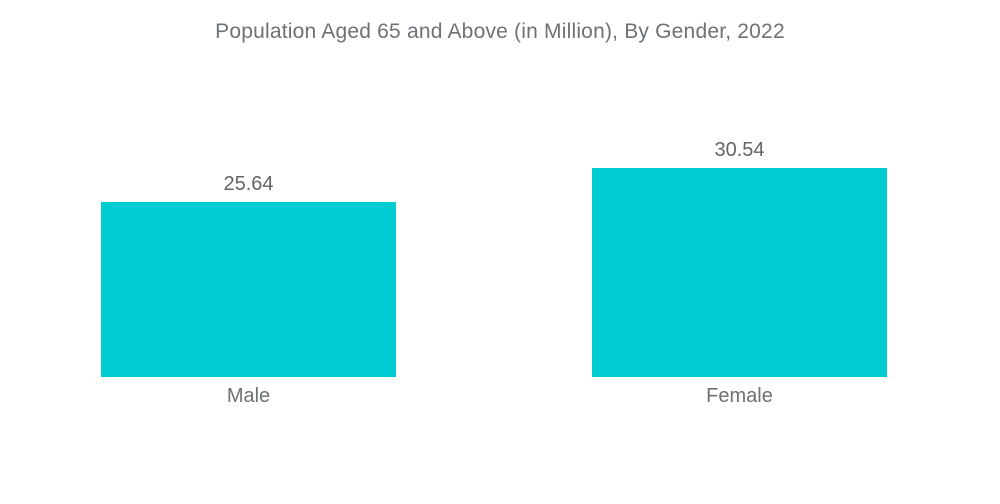 This screenshot has height=504, width=1000. What do you see at coordinates (739, 396) in the screenshot?
I see `category-label-female: Female` at bounding box center [739, 396].